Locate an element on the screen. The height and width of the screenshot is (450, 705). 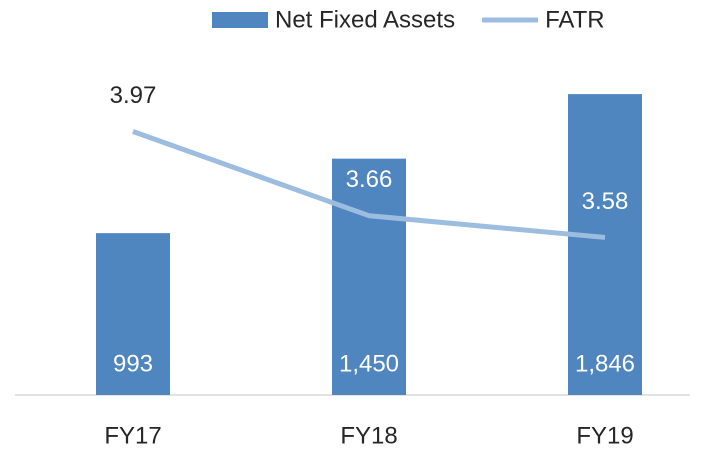
line-value-label: 3.97 is located at coordinates (133, 95).